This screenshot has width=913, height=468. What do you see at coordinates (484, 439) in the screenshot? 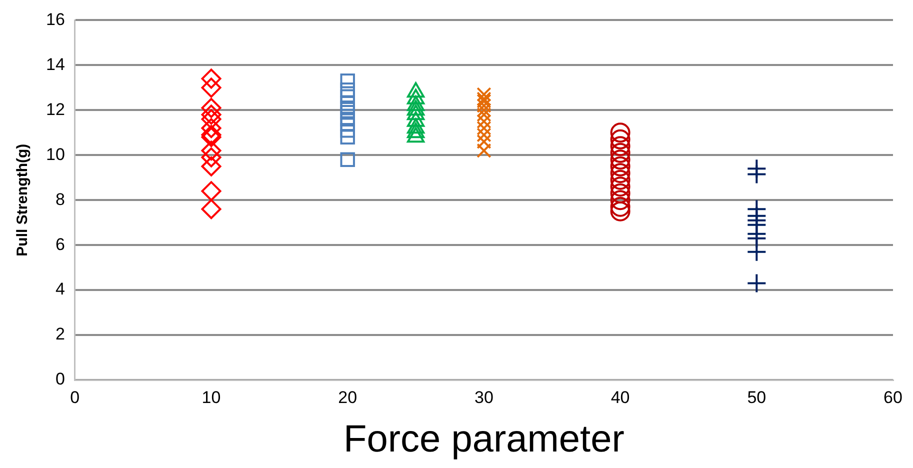
I see `x-axis-title: Force parameter` at bounding box center [484, 439].